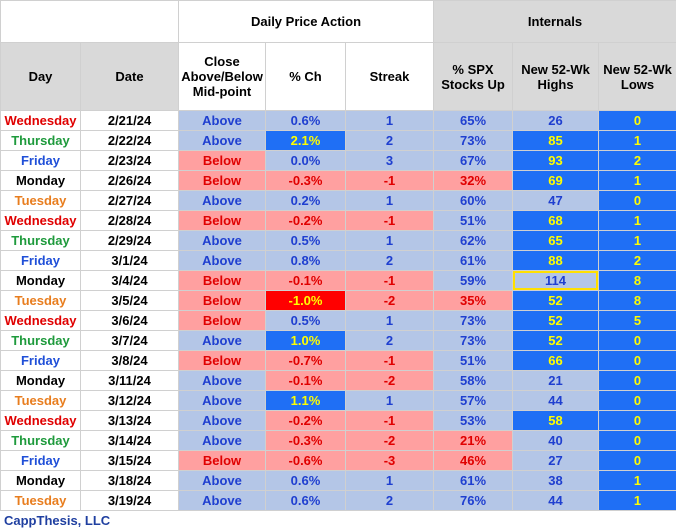  I want to click on value-cell: -1.0%, so click(305, 300).